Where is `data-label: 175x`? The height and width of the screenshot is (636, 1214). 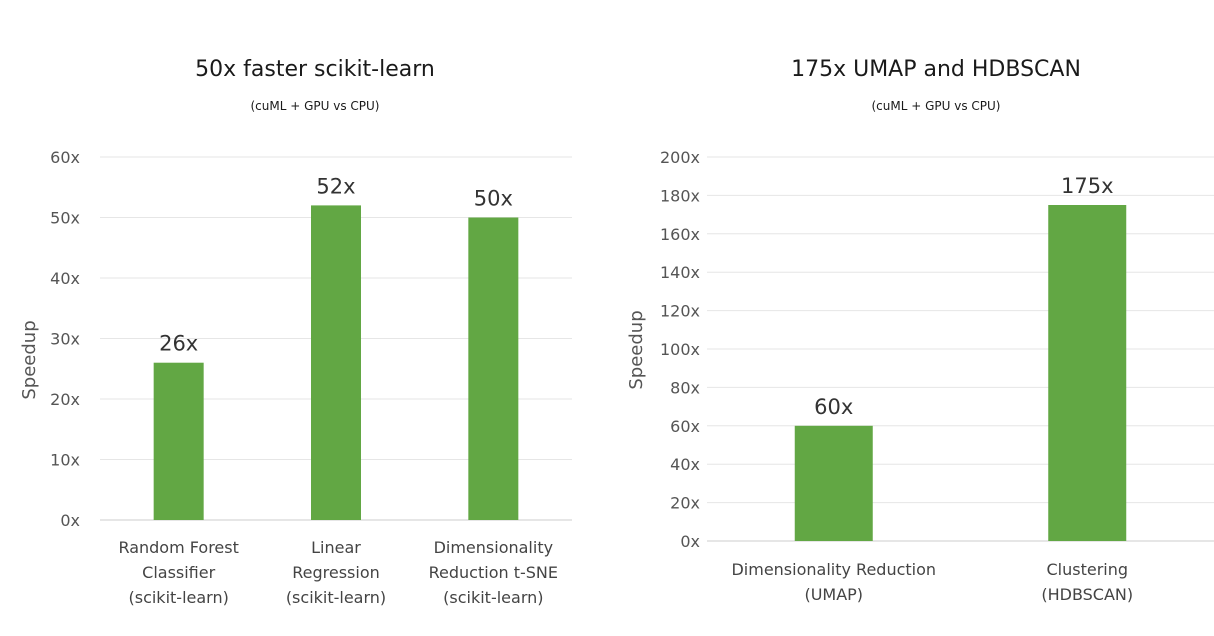
data-label: 175x is located at coordinates (1087, 186).